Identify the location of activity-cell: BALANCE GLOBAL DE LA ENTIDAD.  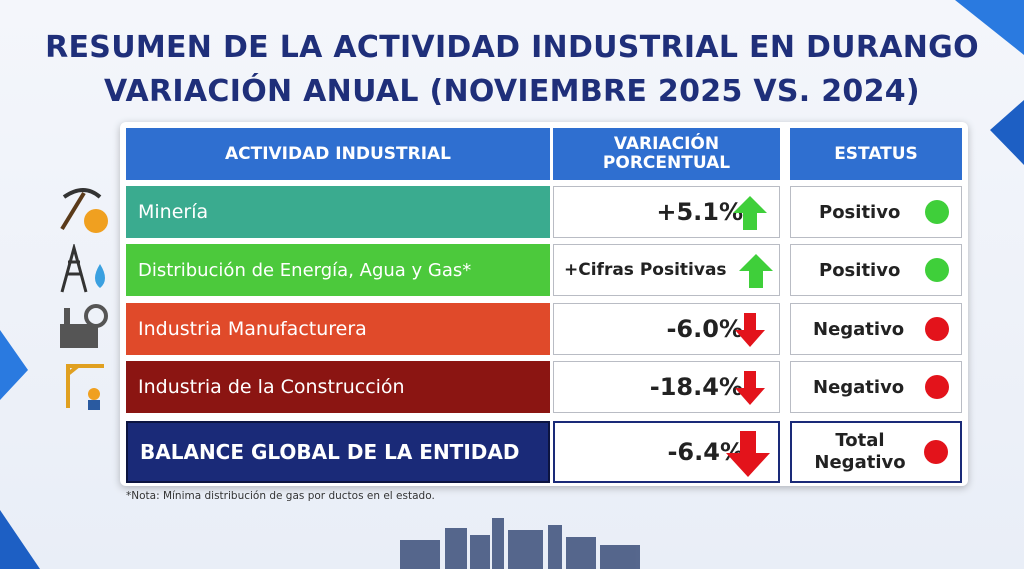
(338, 452).